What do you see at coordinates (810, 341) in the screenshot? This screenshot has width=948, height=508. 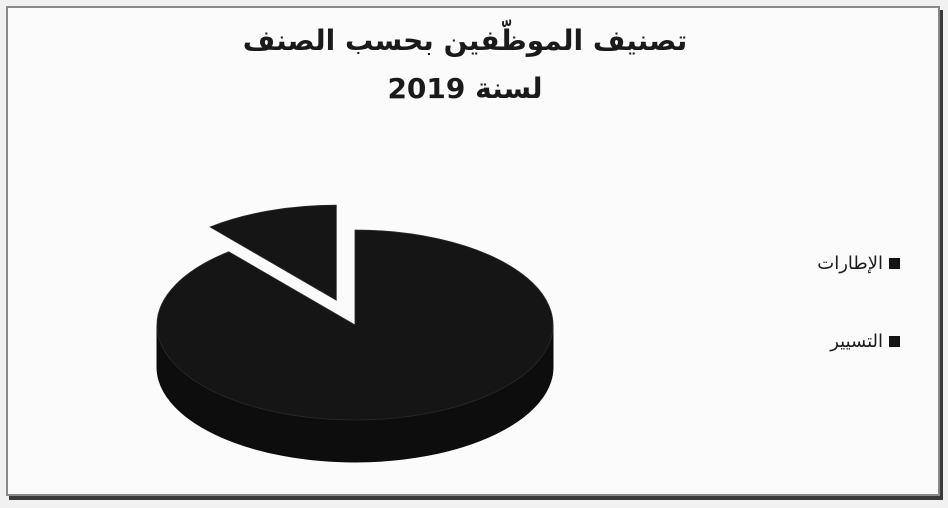 I see `legend-item-management: التسيير` at bounding box center [810, 341].